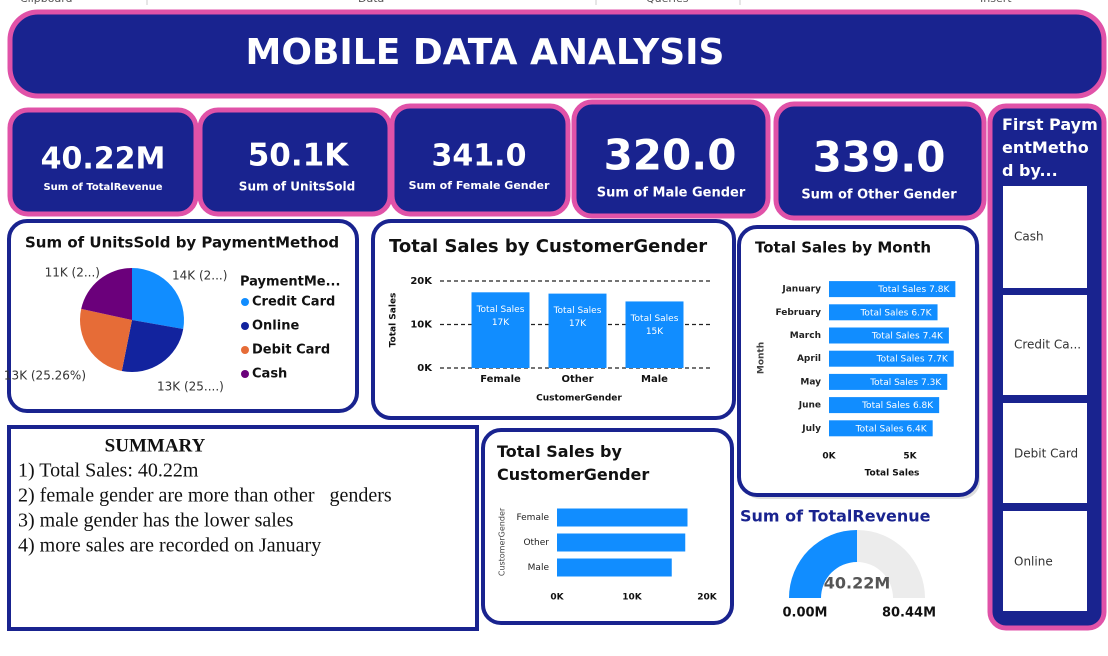  What do you see at coordinates (298, 156) in the screenshot?
I see `kpi-value: 50.1K` at bounding box center [298, 156].